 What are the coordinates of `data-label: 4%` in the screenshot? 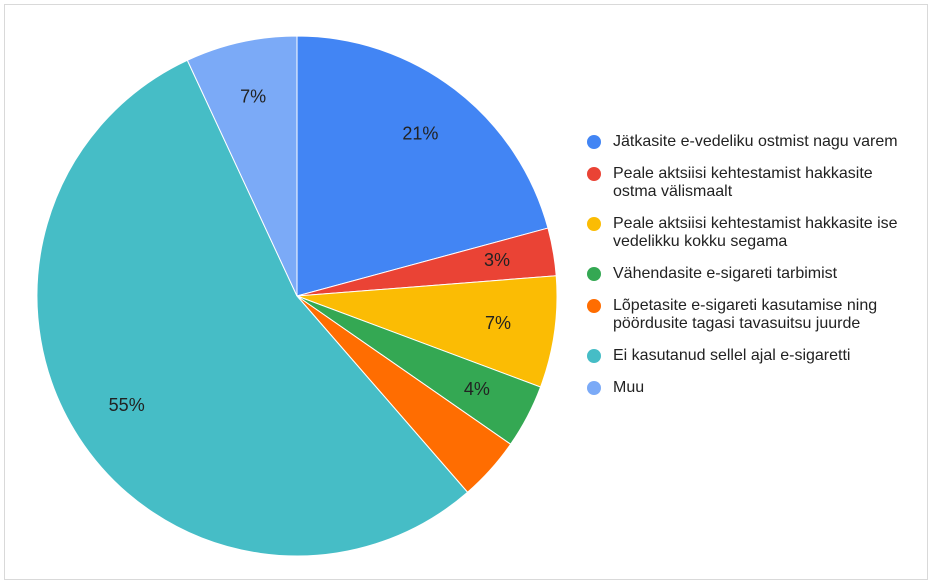 It's located at (477, 389).